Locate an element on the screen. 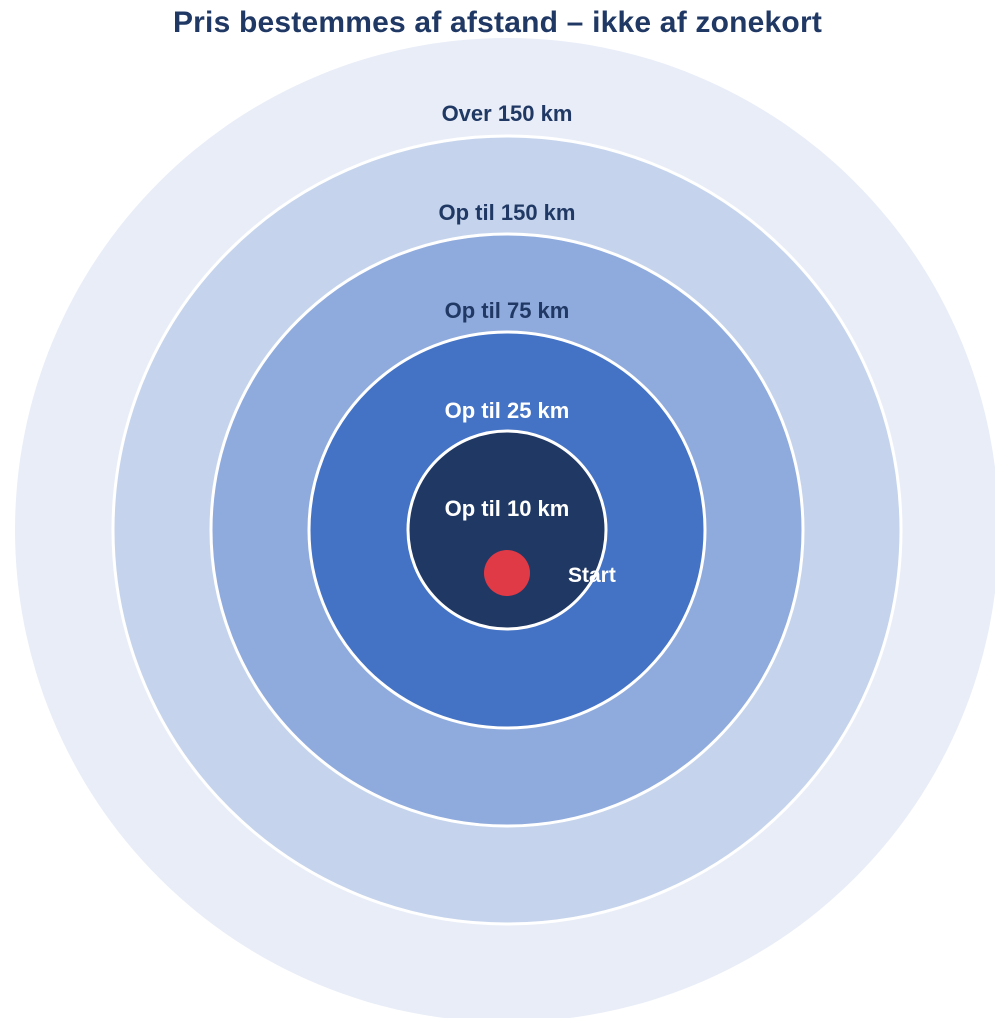  label-over-150-km: Over 150 km is located at coordinates (507, 113).